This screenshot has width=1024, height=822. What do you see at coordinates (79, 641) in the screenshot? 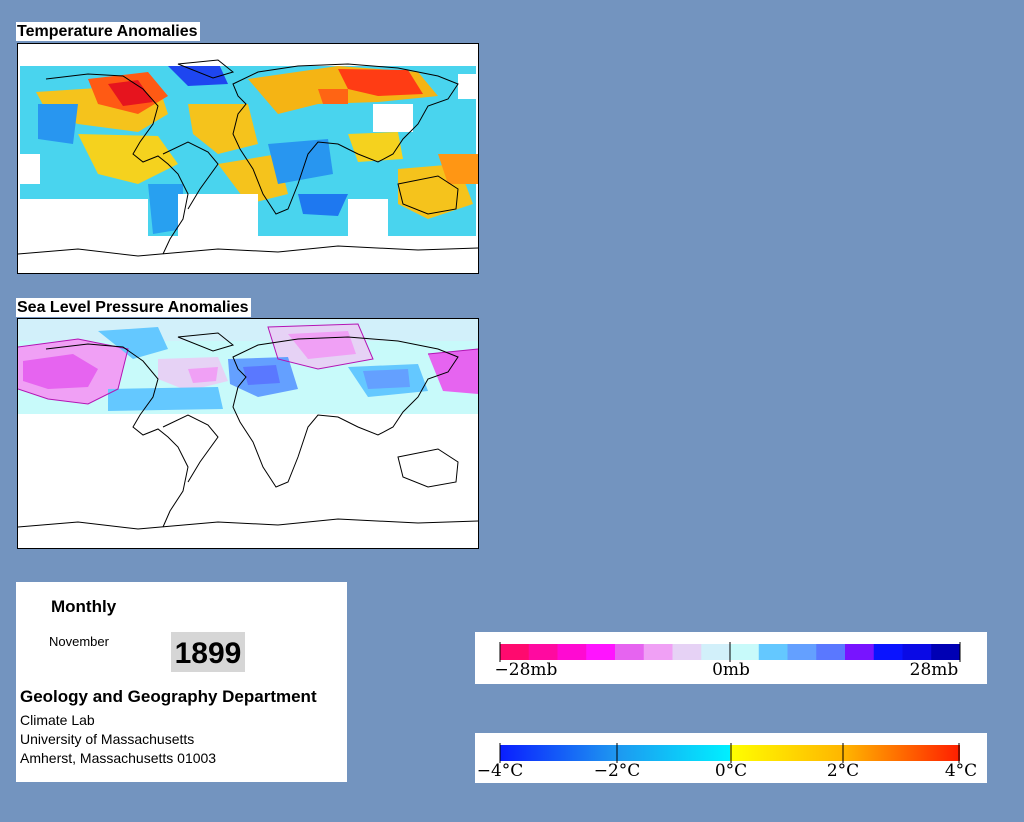
I see `month-label: November` at bounding box center [79, 641].